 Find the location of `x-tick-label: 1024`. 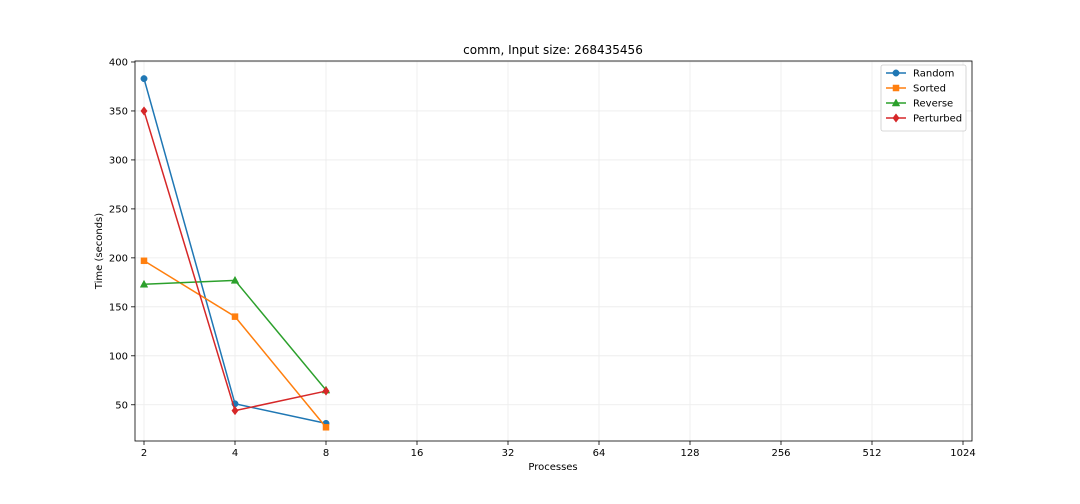

x-tick-label: 1024 is located at coordinates (962, 453).